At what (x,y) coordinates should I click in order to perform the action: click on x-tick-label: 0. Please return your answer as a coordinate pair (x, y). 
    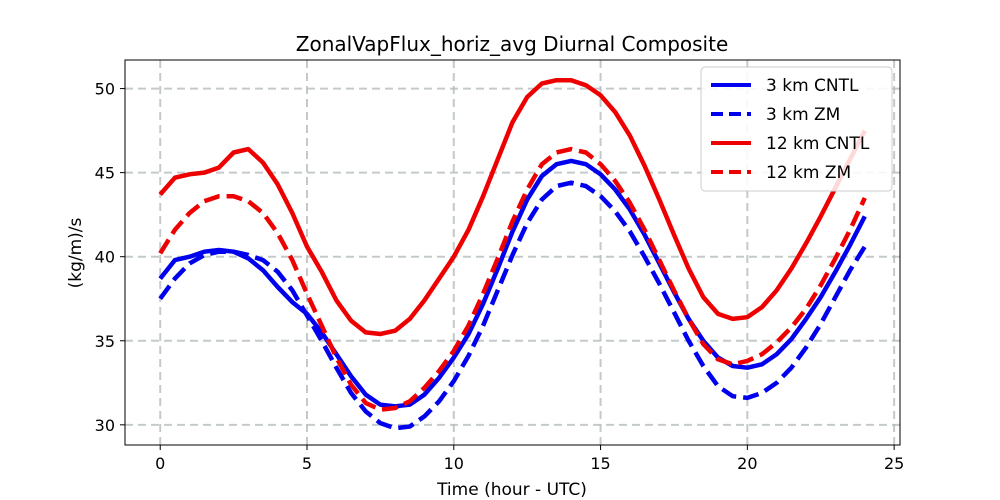
    Looking at the image, I should click on (160, 463).